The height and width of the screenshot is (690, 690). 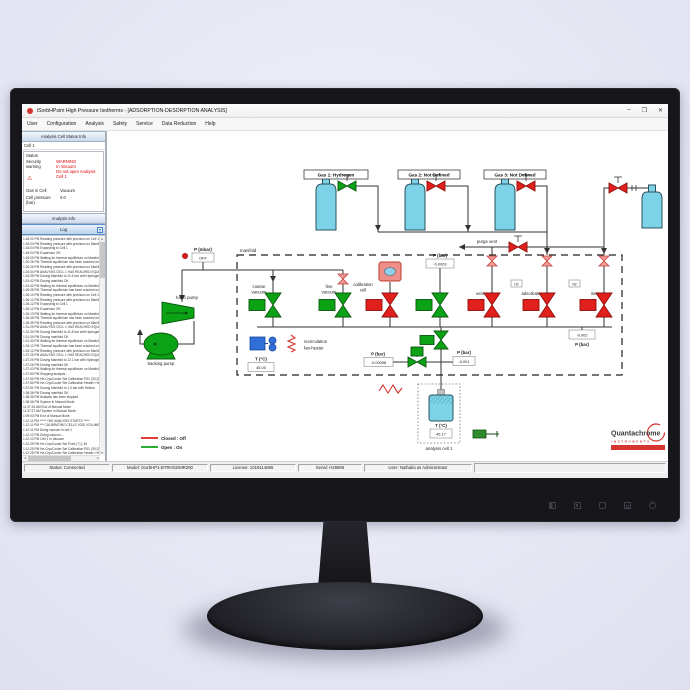 I want to click on maximize-button: ❐, so click(x=644, y=111).